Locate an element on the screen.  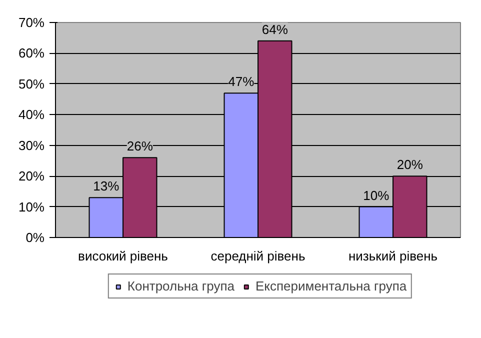
x-tick-label: високий рівень is located at coordinates (123, 256).